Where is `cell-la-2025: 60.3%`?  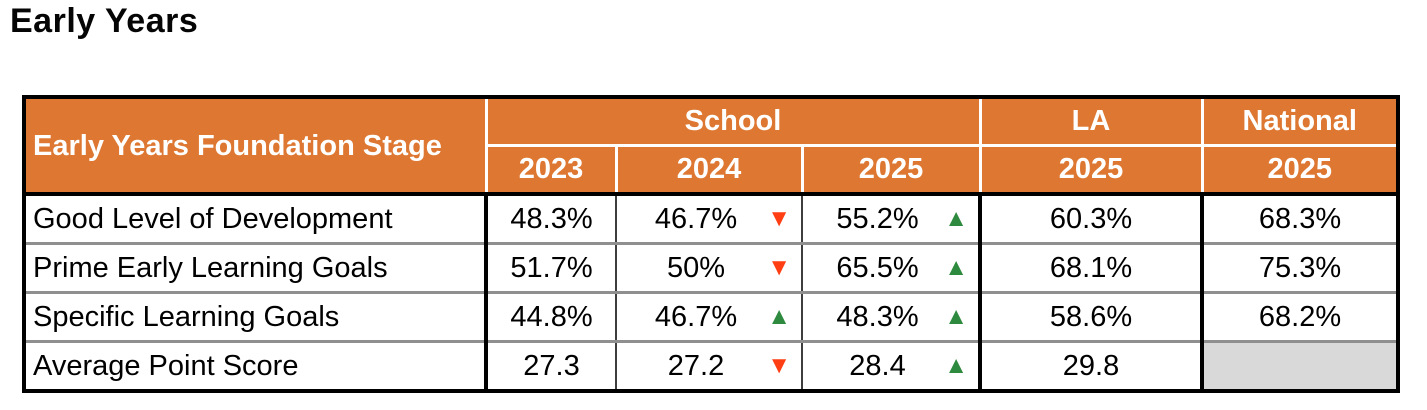 cell-la-2025: 60.3% is located at coordinates (1092, 218).